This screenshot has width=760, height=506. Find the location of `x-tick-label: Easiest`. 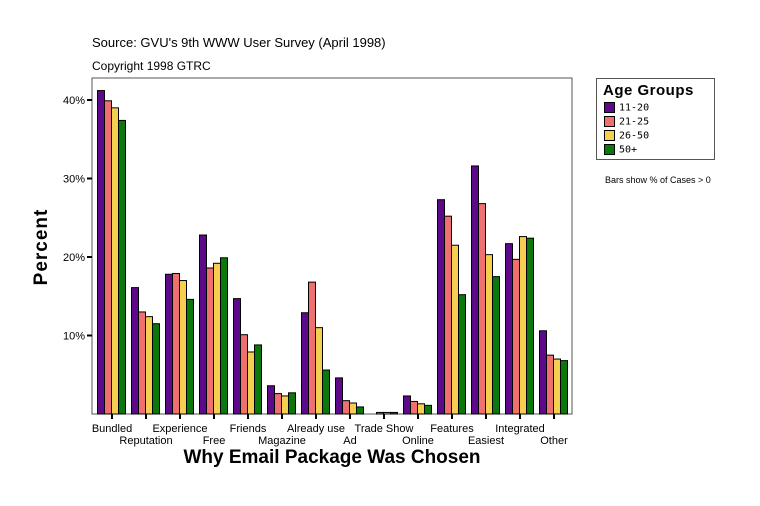

x-tick-label: Easiest is located at coordinates (486, 441).